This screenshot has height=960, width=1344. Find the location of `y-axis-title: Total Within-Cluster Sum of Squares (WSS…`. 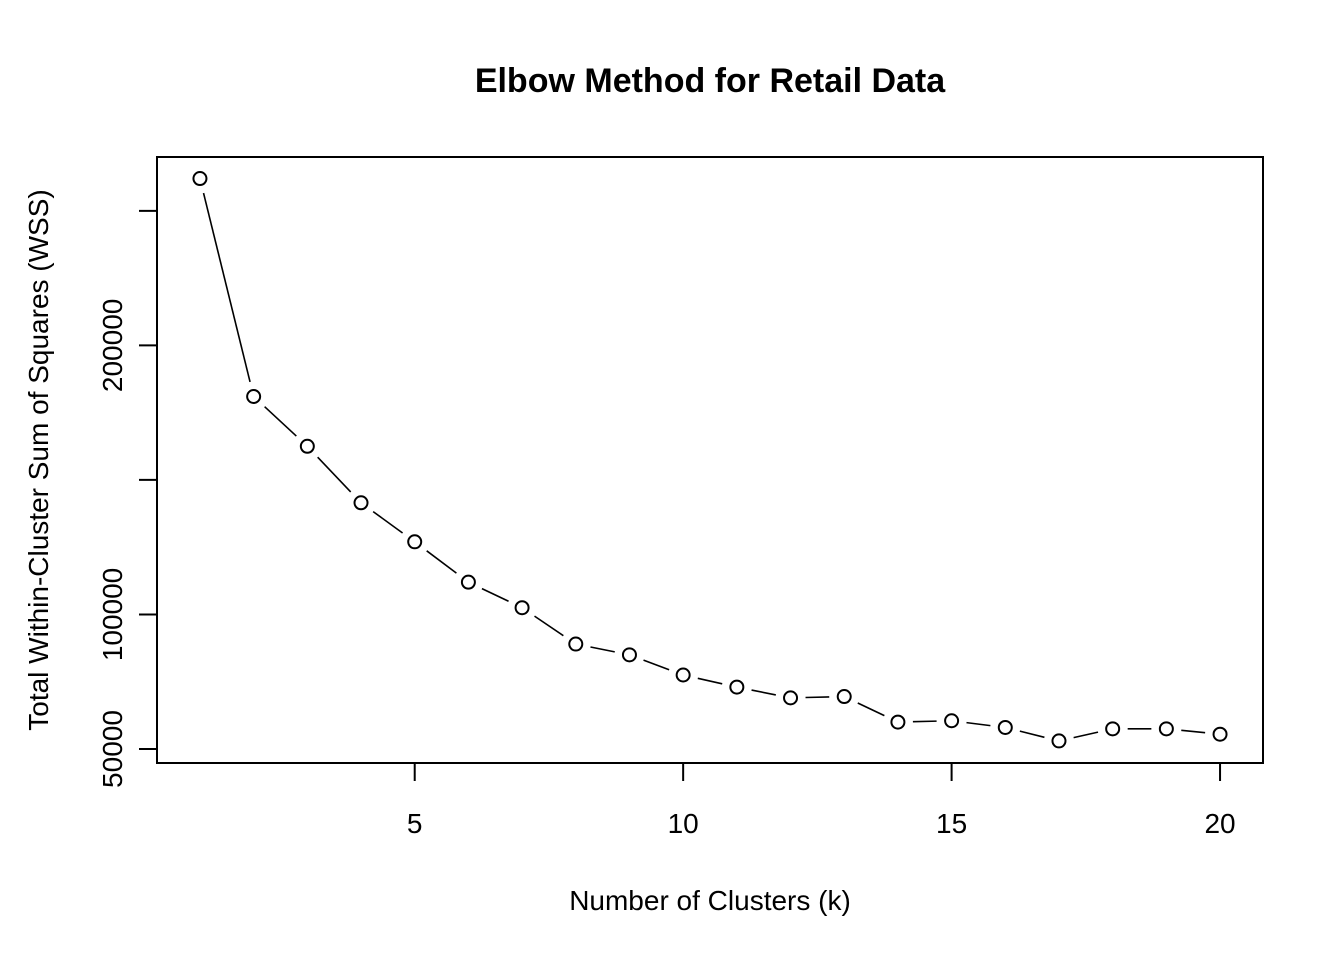

y-axis-title: Total Within-Cluster Sum of Squares (WSS… is located at coordinates (38, 460).